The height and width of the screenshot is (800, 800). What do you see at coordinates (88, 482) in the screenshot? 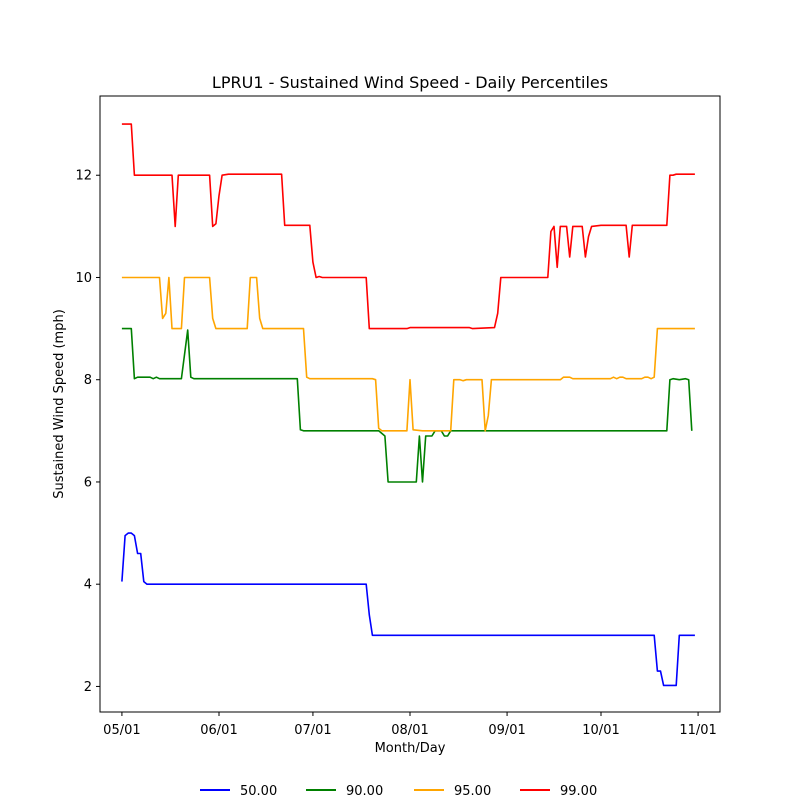
I see `y-tick-label: 6` at bounding box center [88, 482].